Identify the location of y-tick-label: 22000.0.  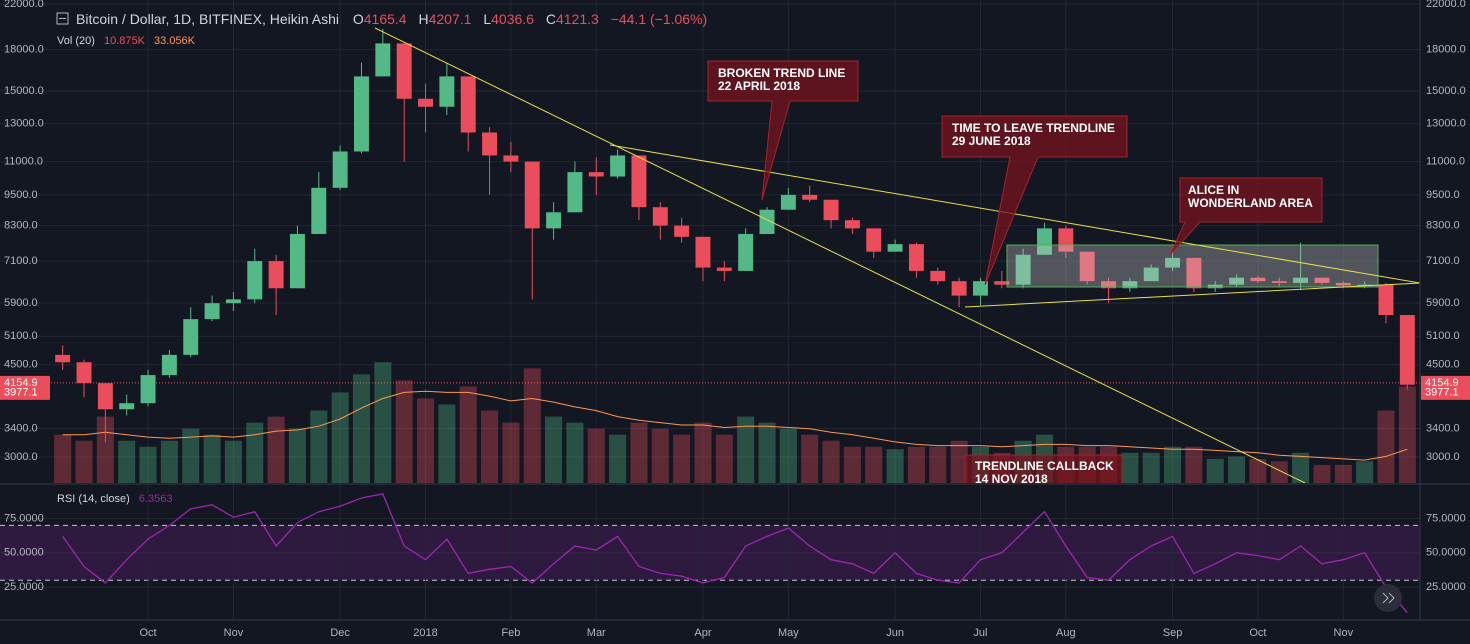
(1446, 5).